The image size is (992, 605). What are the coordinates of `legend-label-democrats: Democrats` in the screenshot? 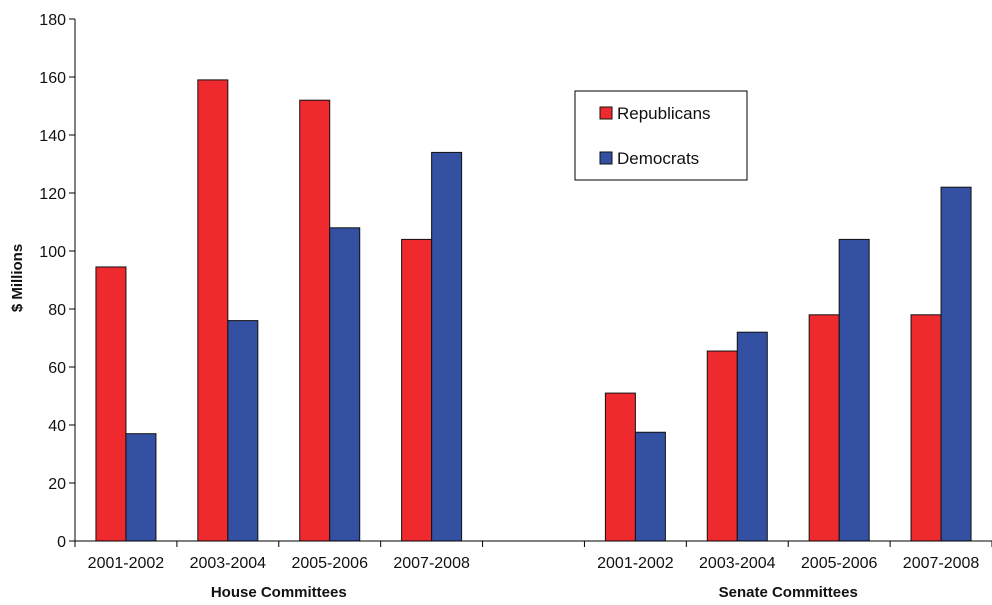 It's located at (658, 158).